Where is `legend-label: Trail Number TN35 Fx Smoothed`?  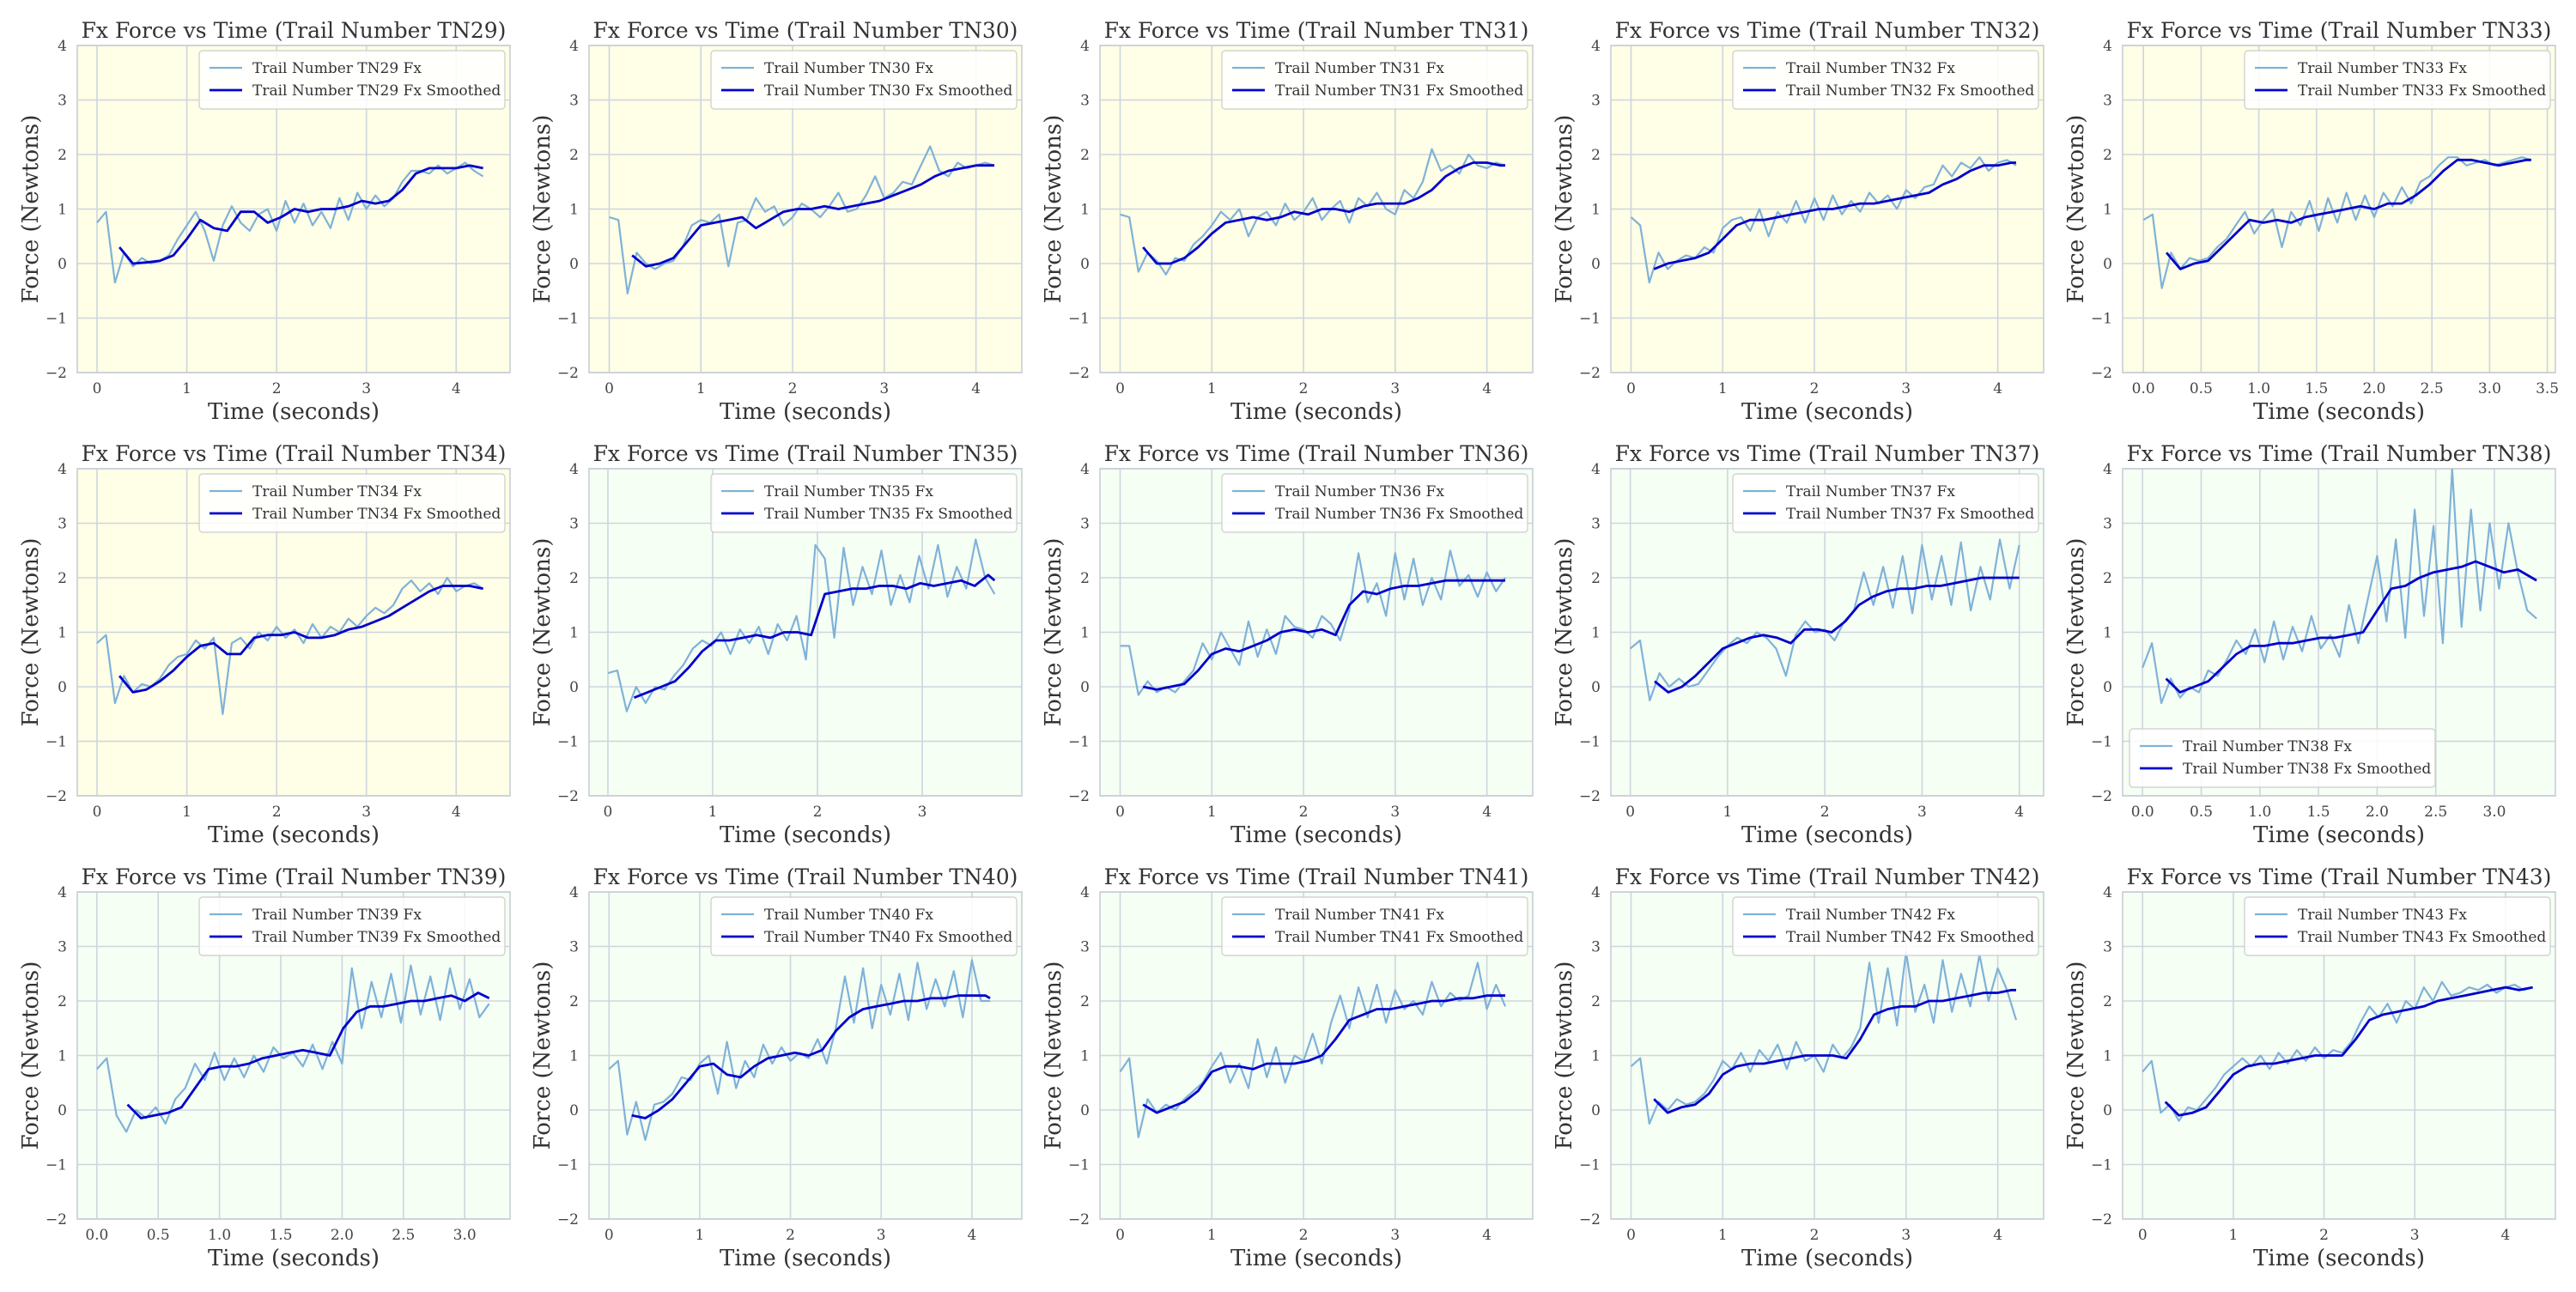
legend-label: Trail Number TN35 Fx Smoothed is located at coordinates (888, 514).